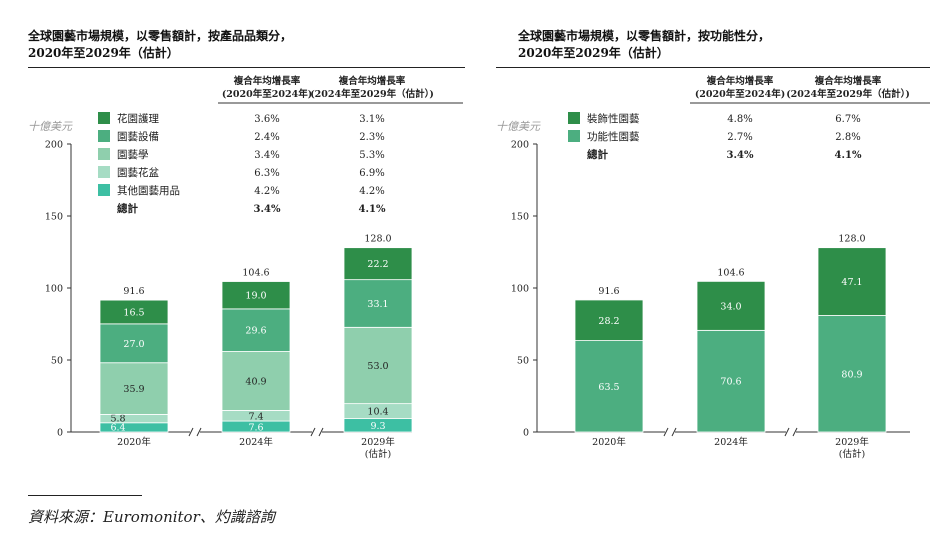  I want to click on x-tick-label: 2024年, so click(256, 442).